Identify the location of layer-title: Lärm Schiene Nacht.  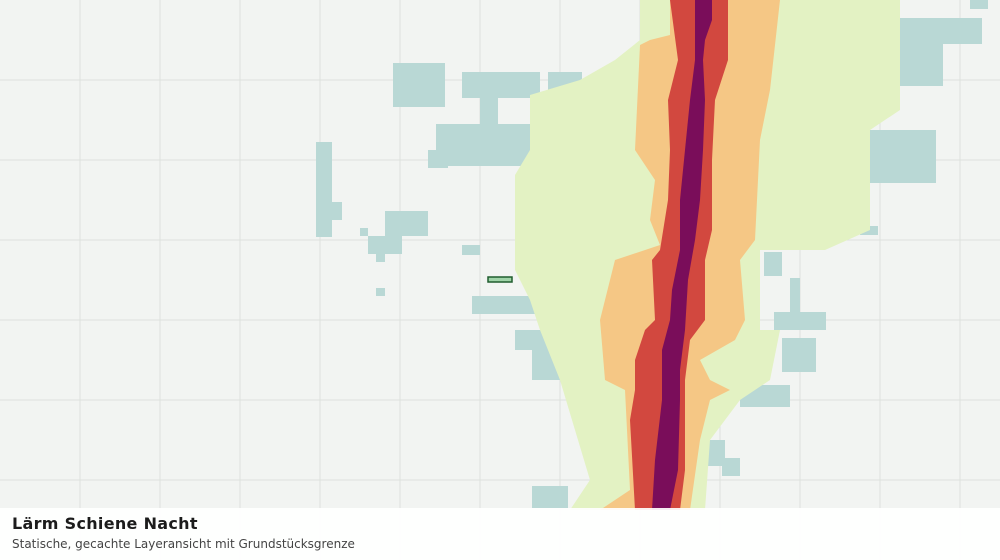
(105, 523).